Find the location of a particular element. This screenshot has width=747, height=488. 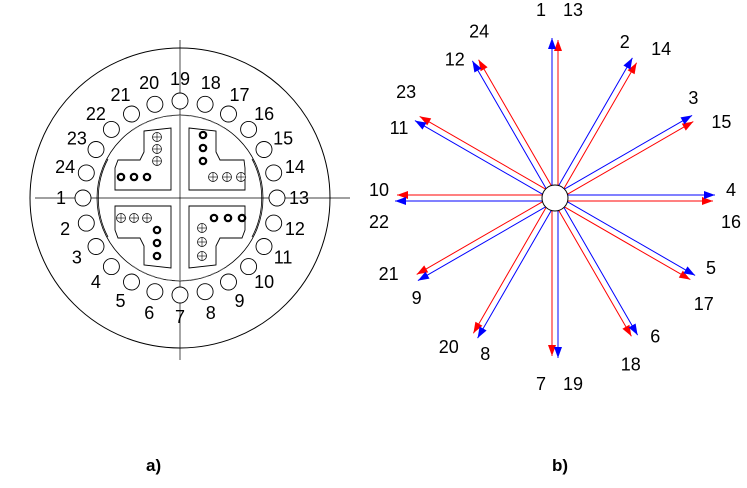

slot-label: 14 is located at coordinates (295, 167).